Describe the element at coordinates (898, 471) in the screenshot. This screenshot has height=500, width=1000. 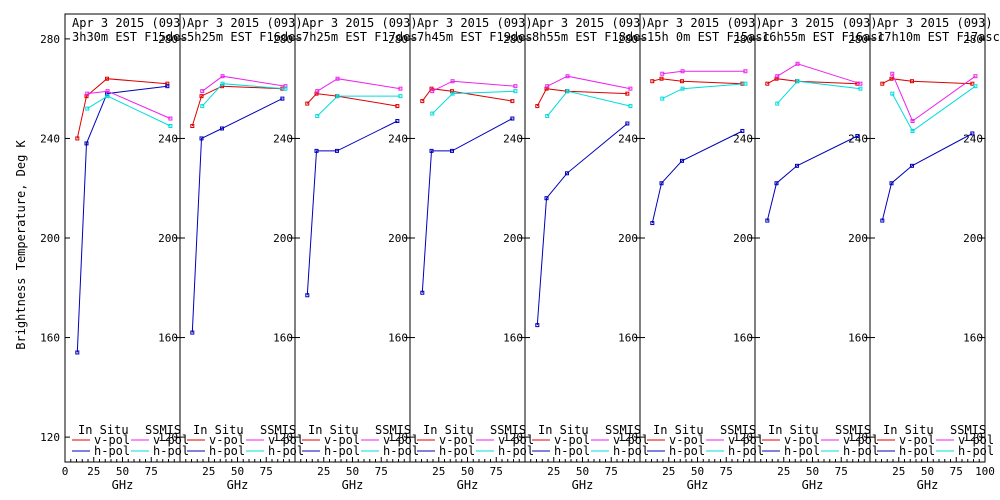
I see `x-tick-label: 25` at that location.